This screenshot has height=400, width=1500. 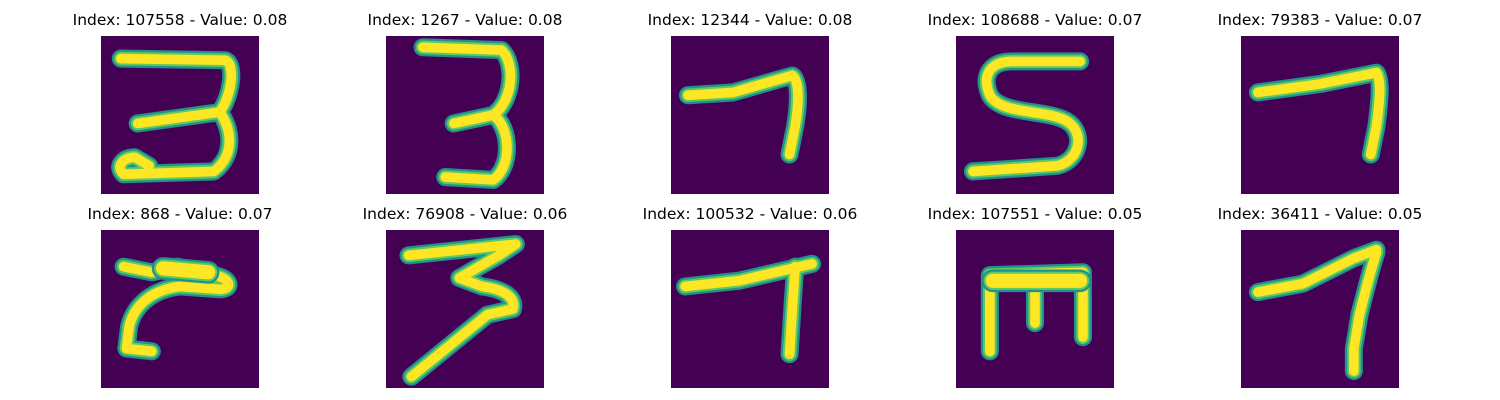 What do you see at coordinates (465, 214) in the screenshot?
I see `panel-title: Index: 76908 - Value: 0.06` at bounding box center [465, 214].